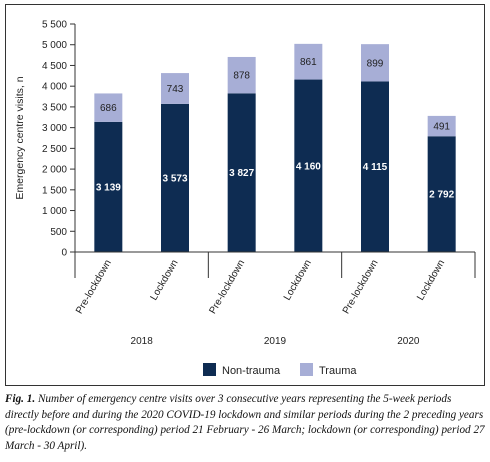 Image resolution: width=490 pixels, height=462 pixels. I want to click on caption-lead: Fig. 1., so click(20, 399).